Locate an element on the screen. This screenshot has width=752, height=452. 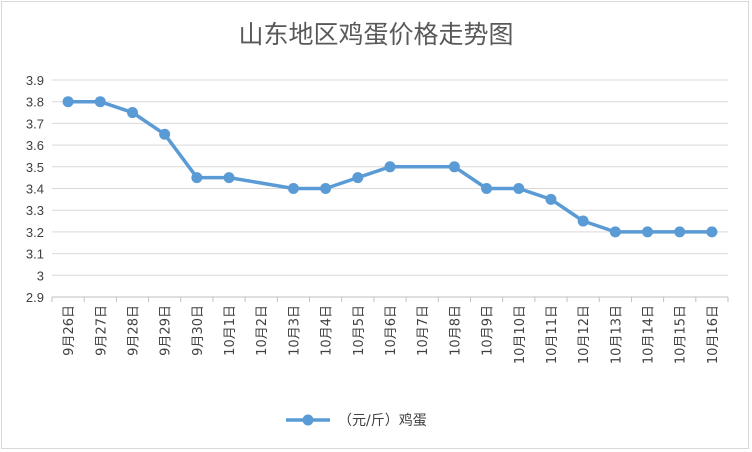
x-tick-label: 10月10日 is located at coordinates (520, 334).